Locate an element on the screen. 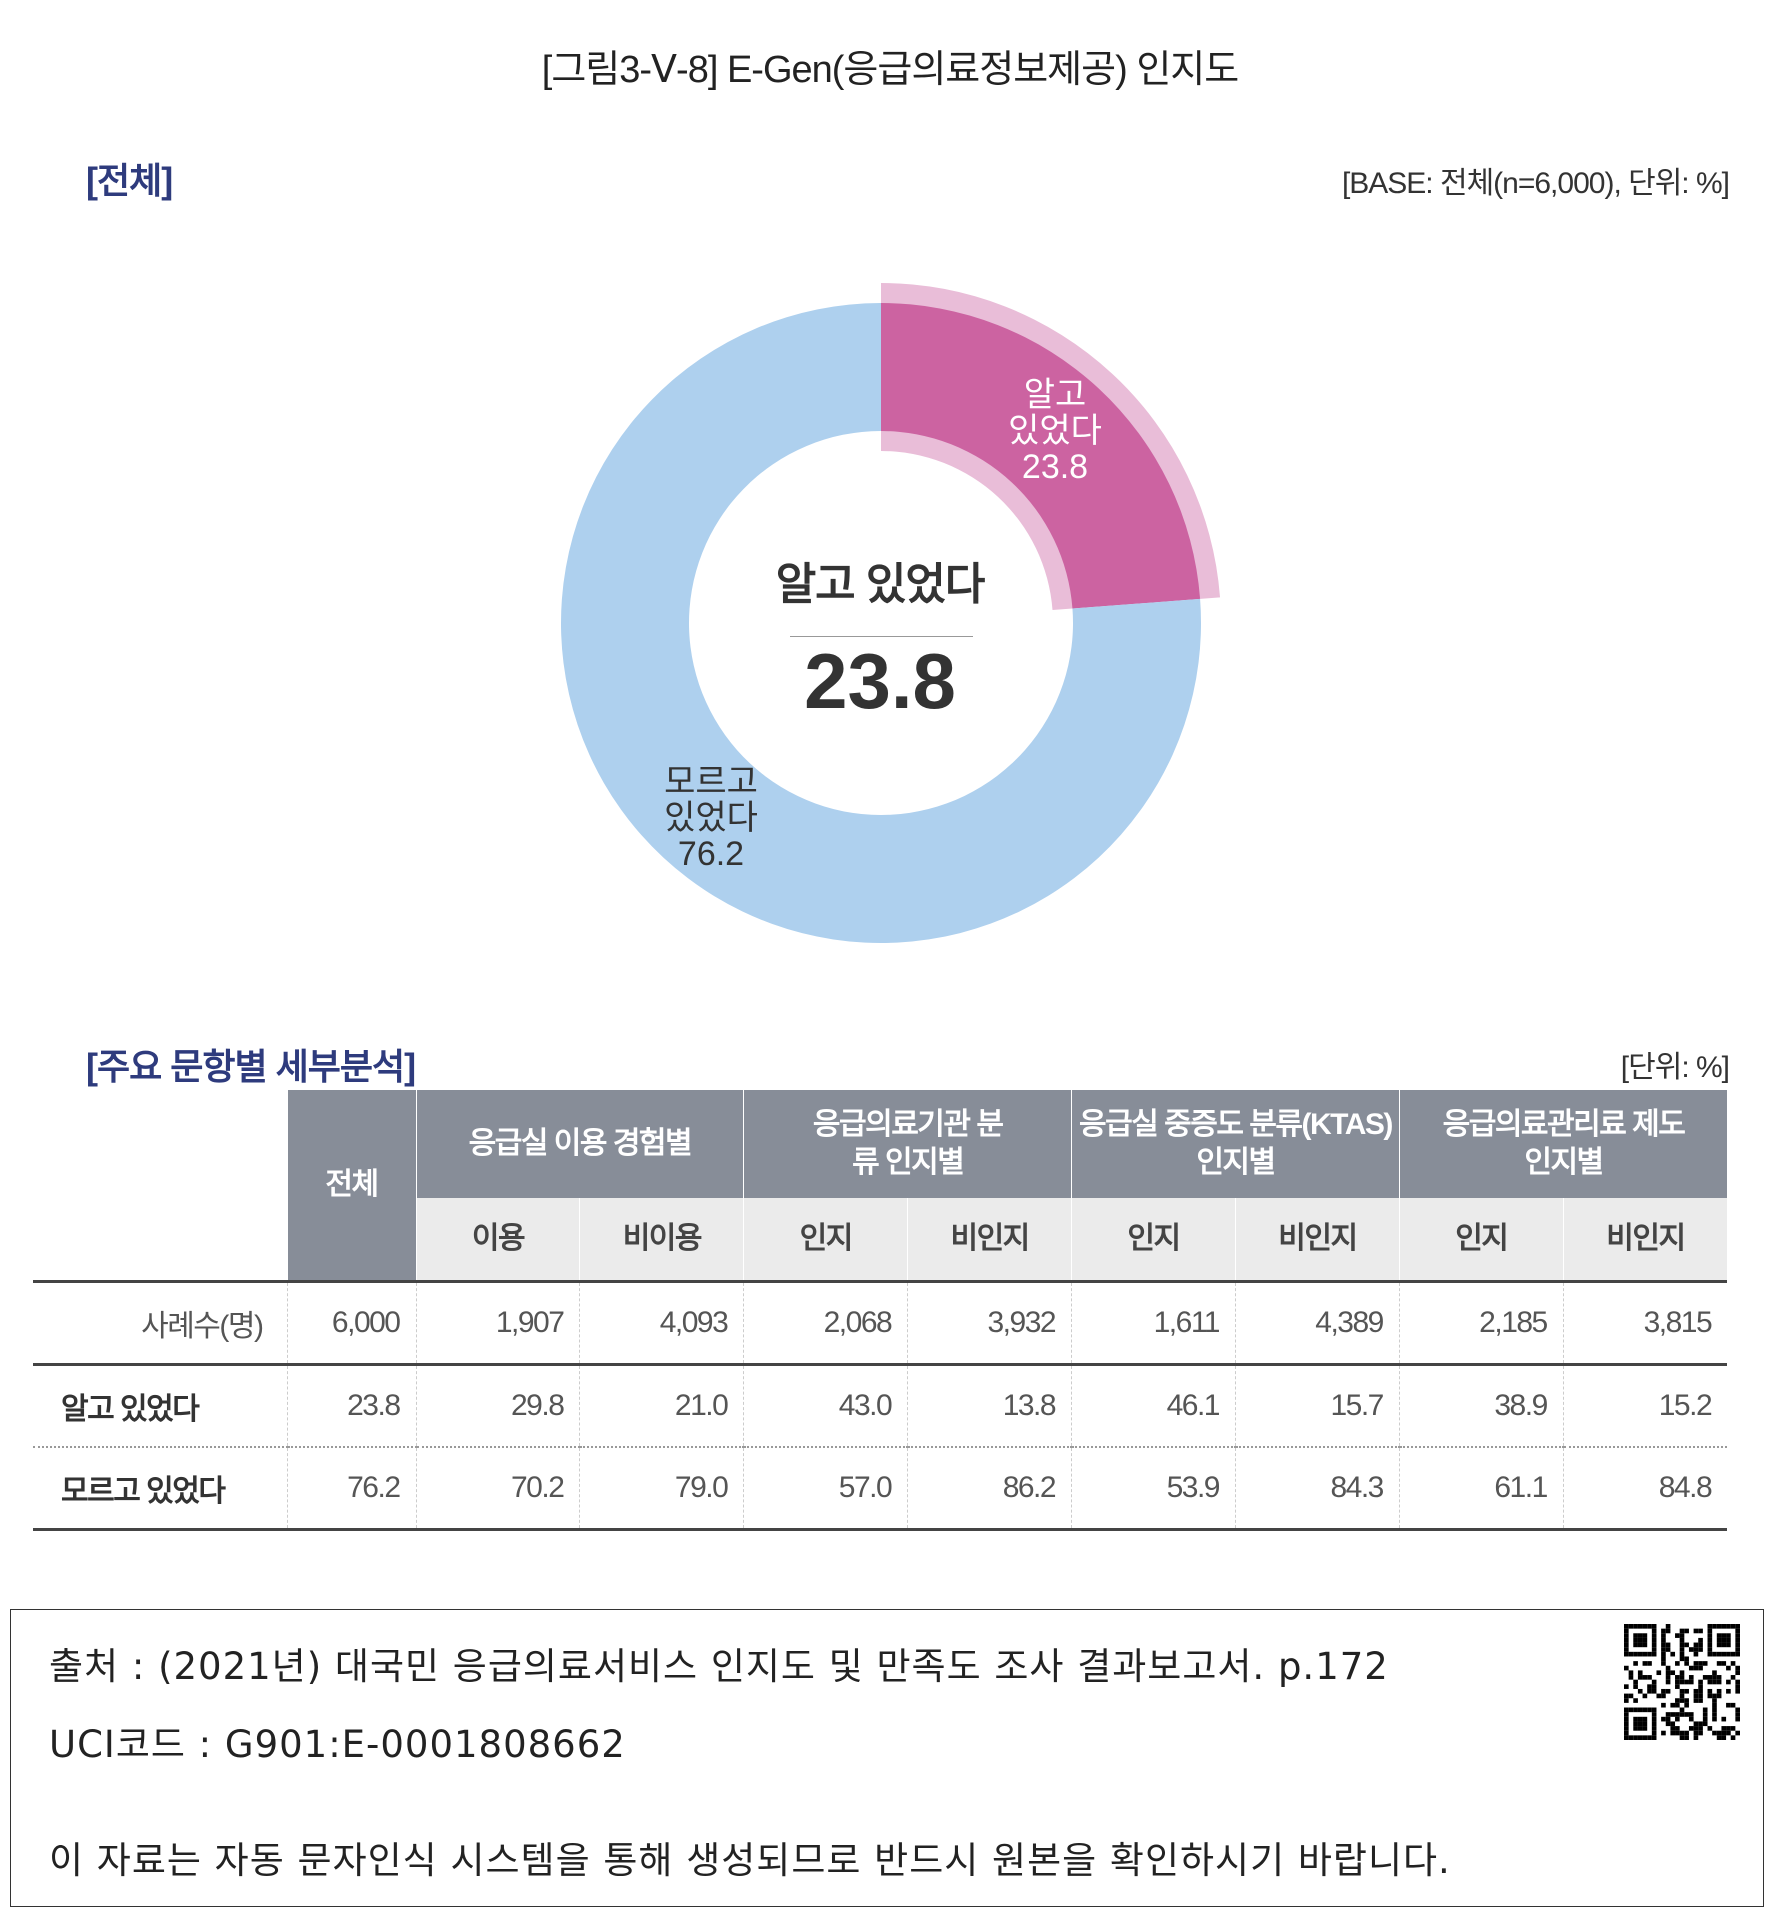  table-cell: 76.2 is located at coordinates (351, 1489).